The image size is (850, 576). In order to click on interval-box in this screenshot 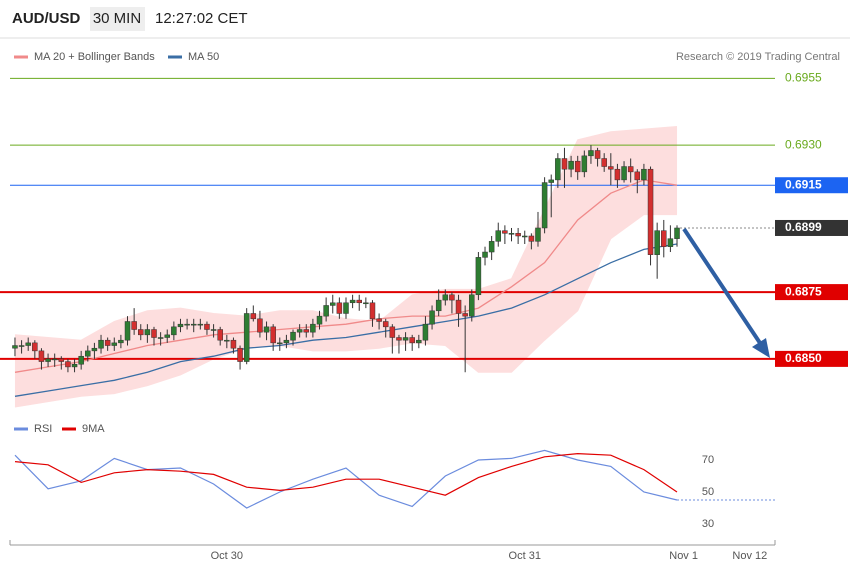, I will do `click(117, 19)`.